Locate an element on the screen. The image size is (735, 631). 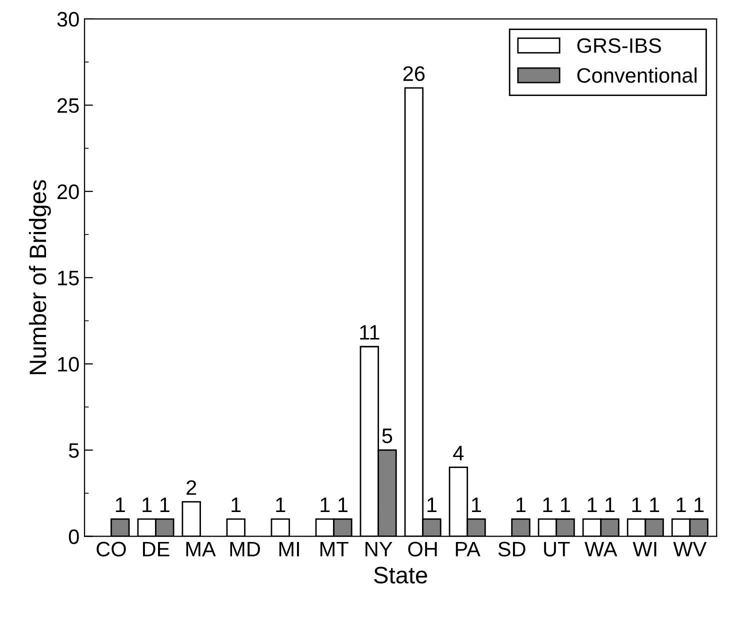
x-axis-title: State is located at coordinates (401, 575).